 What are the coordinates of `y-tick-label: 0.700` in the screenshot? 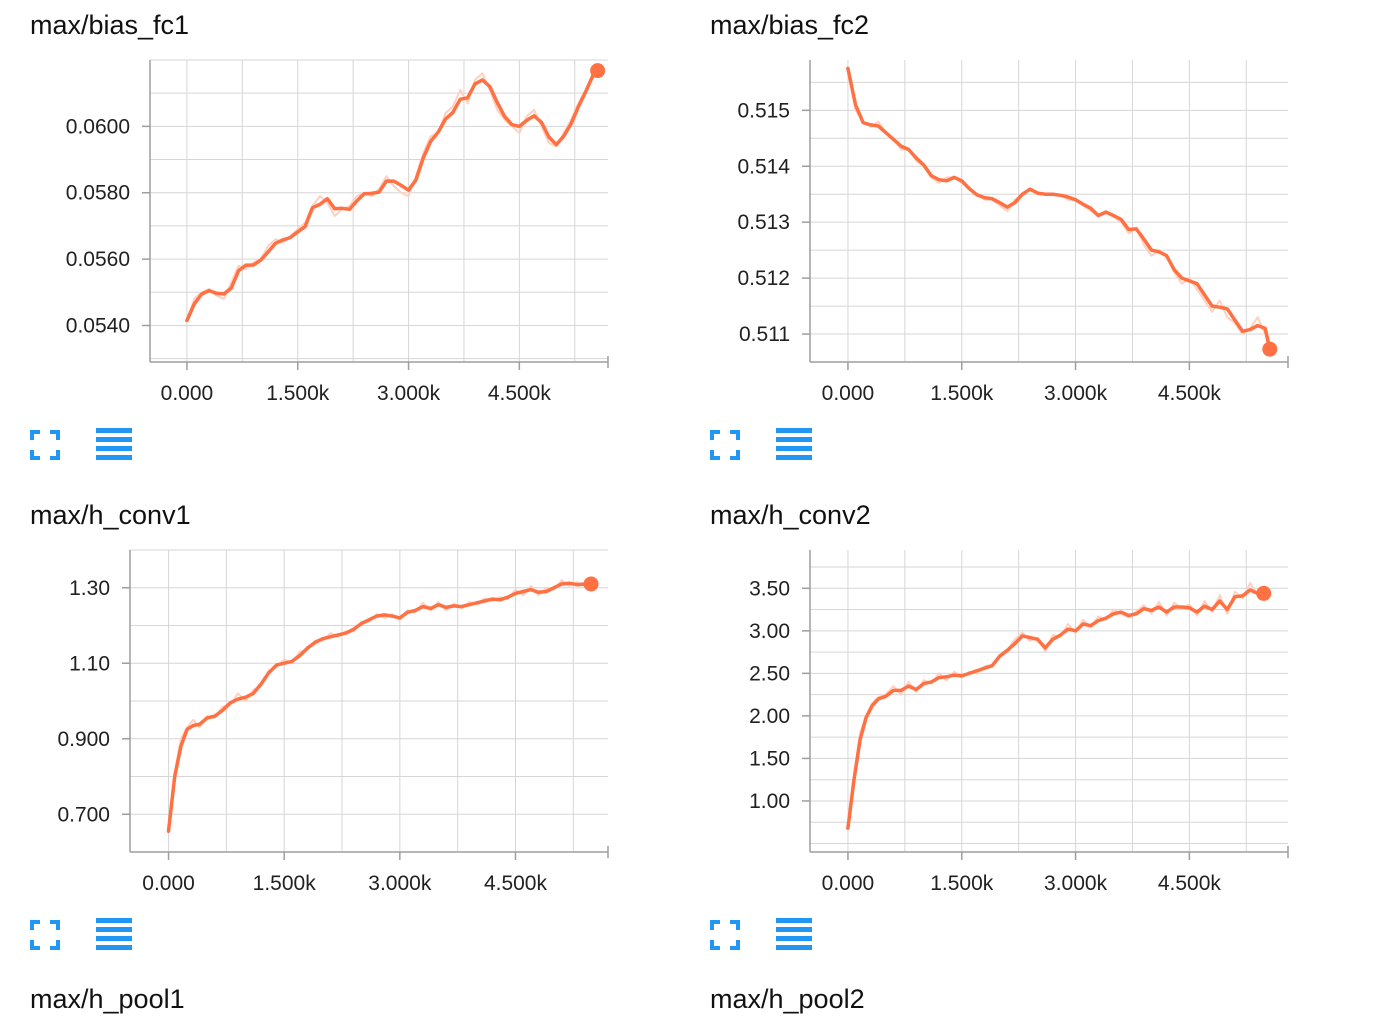 It's located at (83, 814).